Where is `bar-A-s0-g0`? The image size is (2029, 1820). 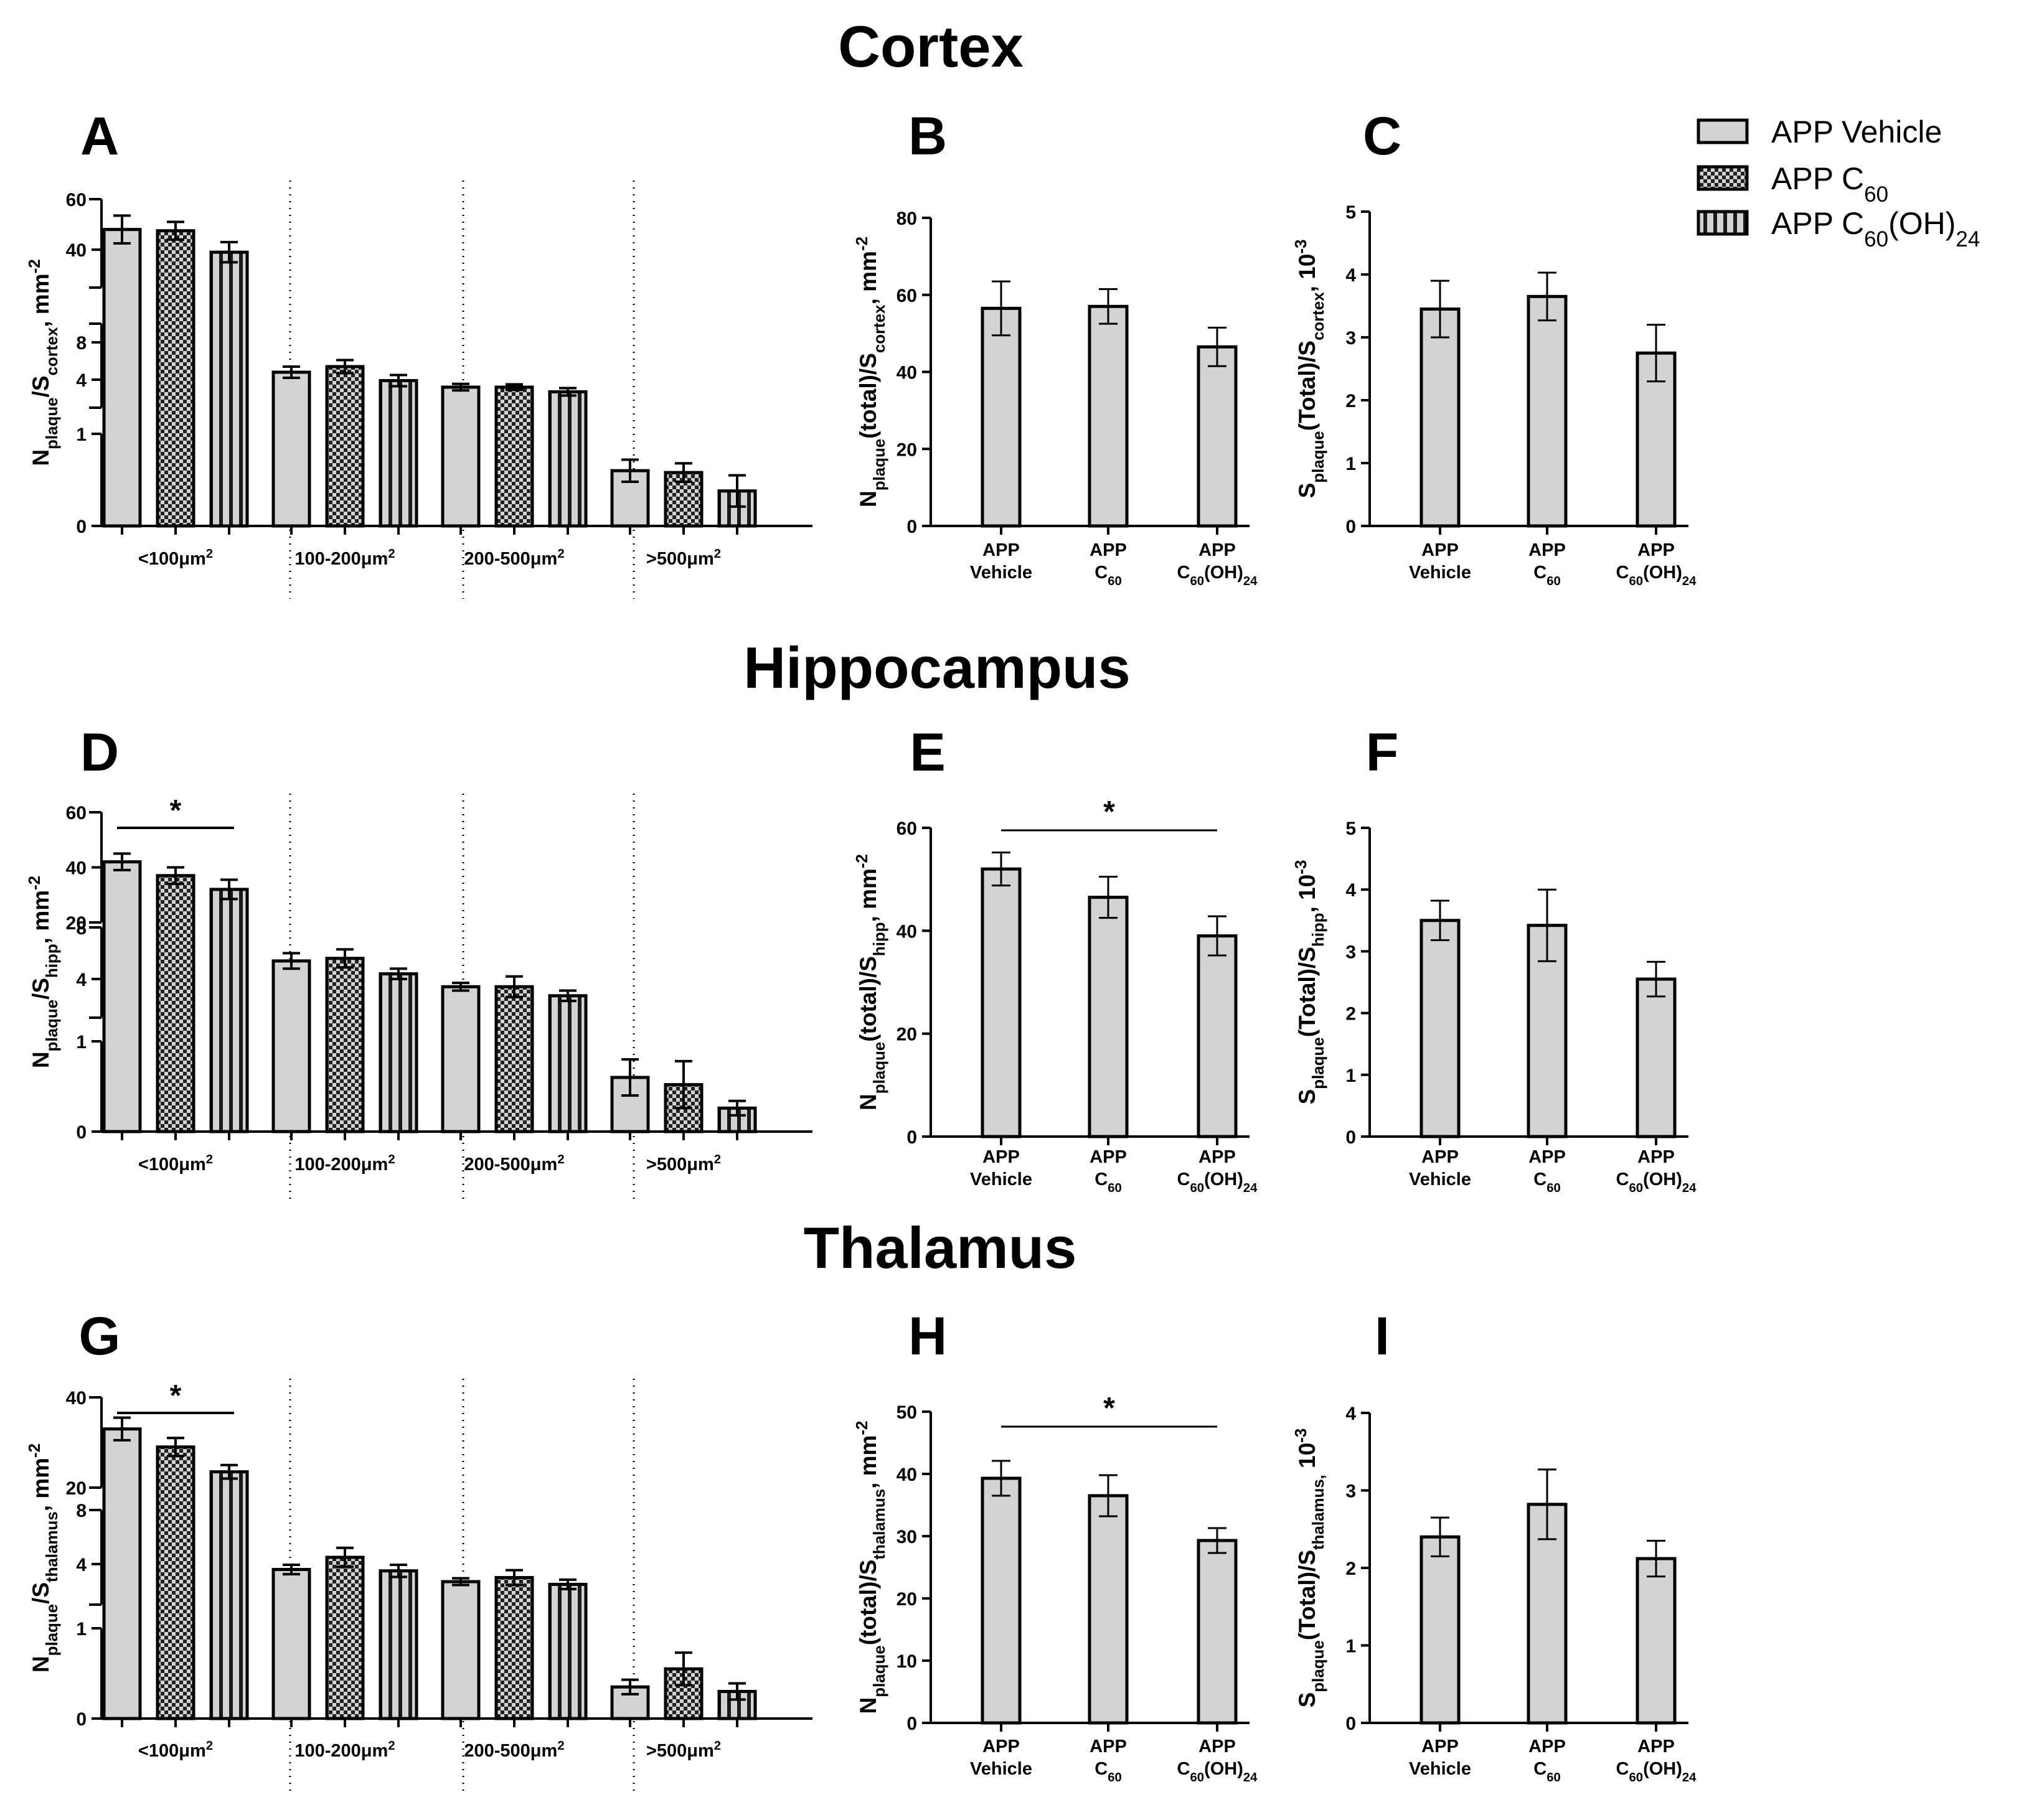 bar-A-s0-g0 is located at coordinates (122, 378).